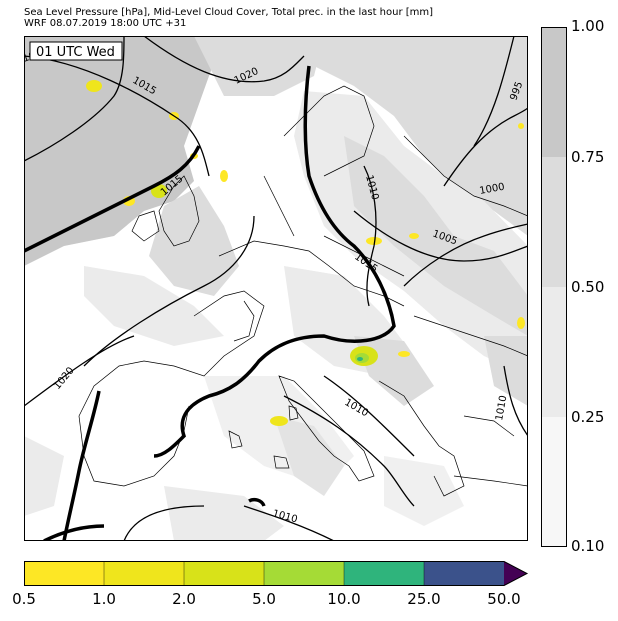 This screenshot has height=621, width=618. Describe the element at coordinates (184, 599) in the screenshot. I see `precip-tick-label: 2.0` at that location.